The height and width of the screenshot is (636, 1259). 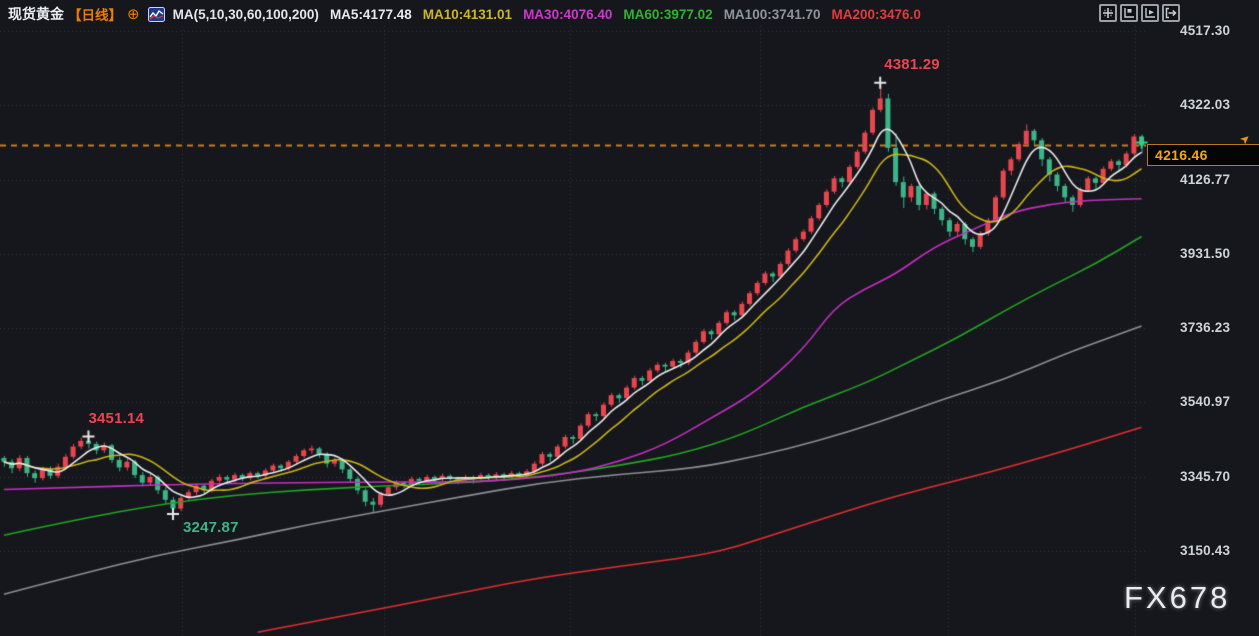 What do you see at coordinates (1205, 550) in the screenshot?
I see `y-axis-label: 3150.43` at bounding box center [1205, 550].